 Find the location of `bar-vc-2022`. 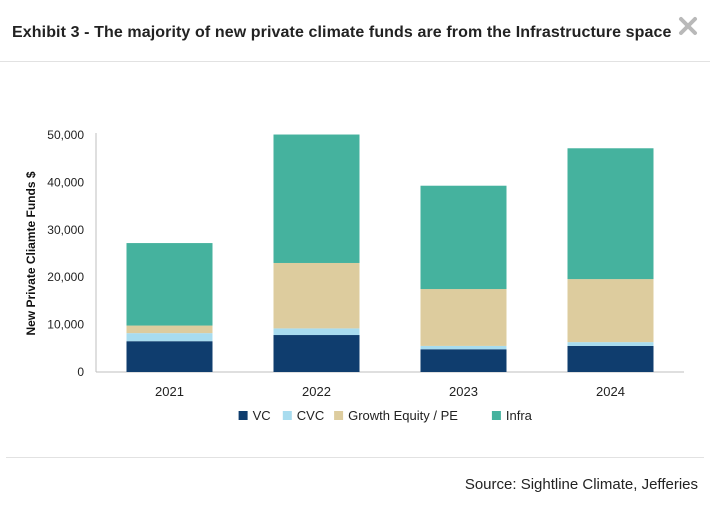

bar-vc-2022 is located at coordinates (316, 353).